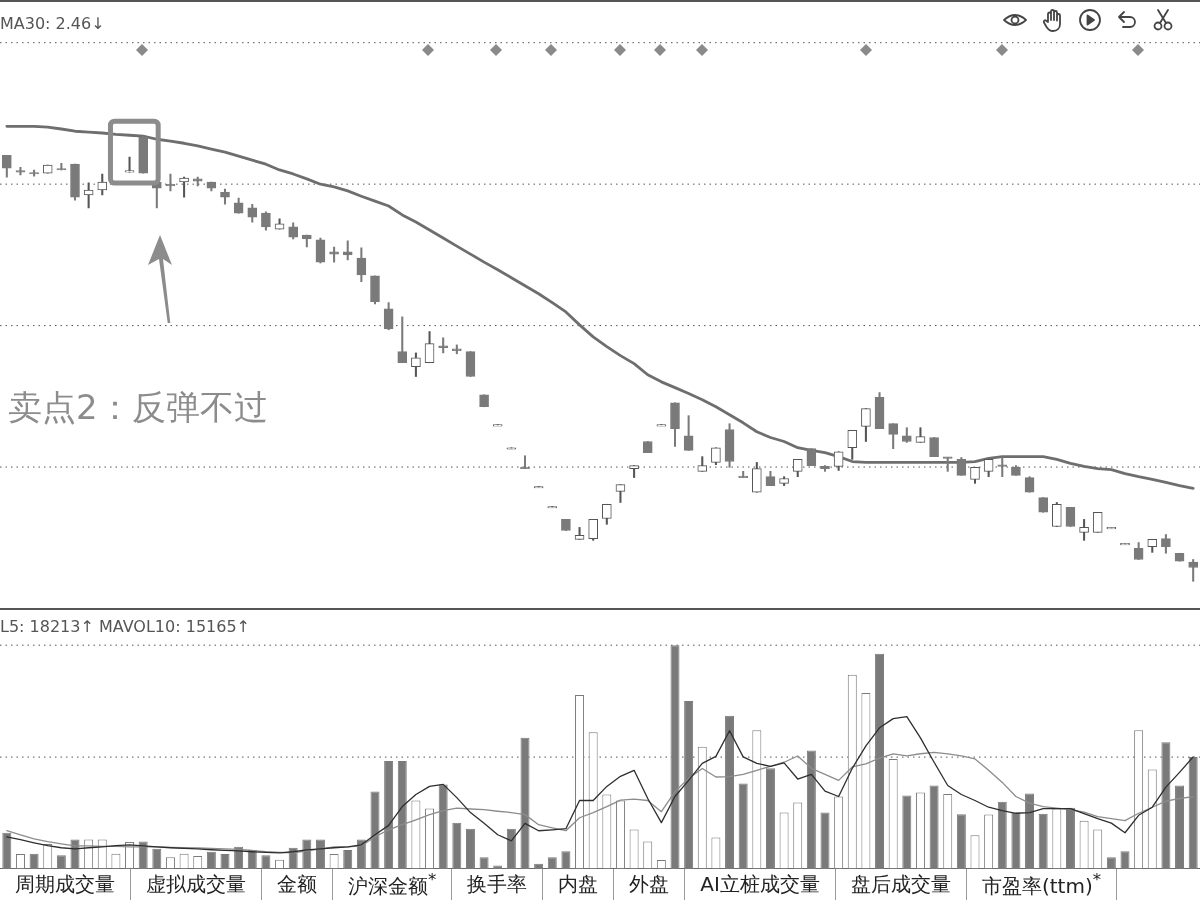 The image size is (1200, 900). What do you see at coordinates (52, 23) in the screenshot?
I see `chart-title: MA30: 2.46↓` at bounding box center [52, 23].